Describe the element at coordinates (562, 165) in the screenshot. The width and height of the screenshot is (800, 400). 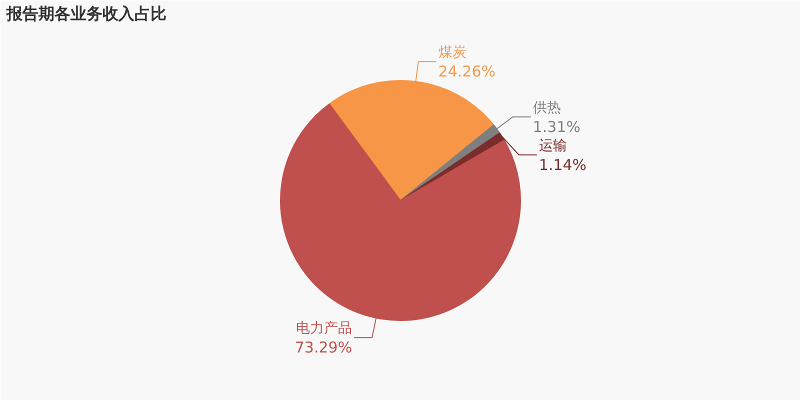
I see `data-label: 1.14%` at that location.